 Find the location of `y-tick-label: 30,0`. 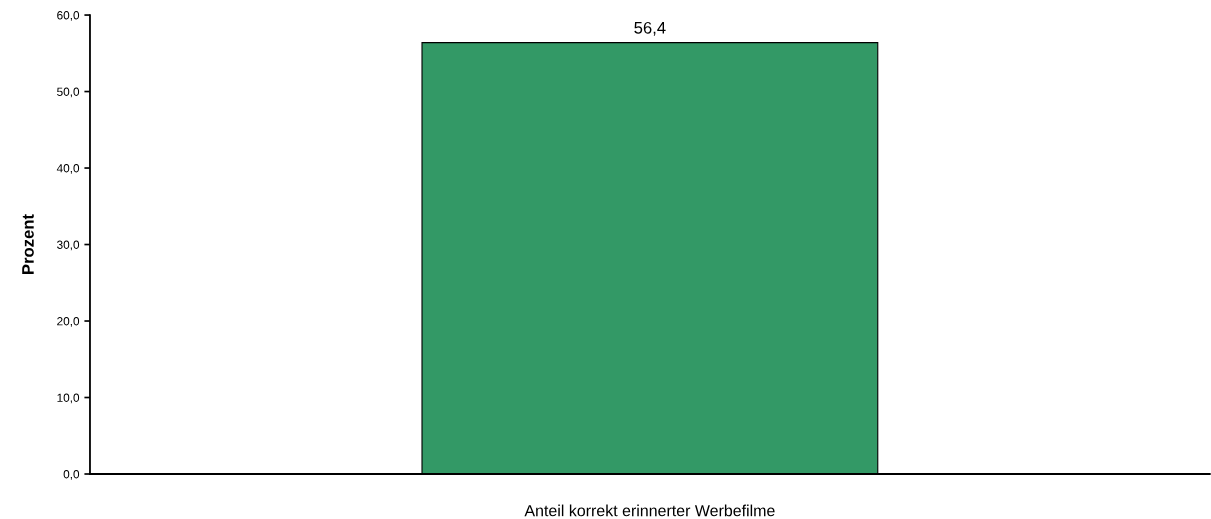

y-tick-label: 30,0 is located at coordinates (68, 245).